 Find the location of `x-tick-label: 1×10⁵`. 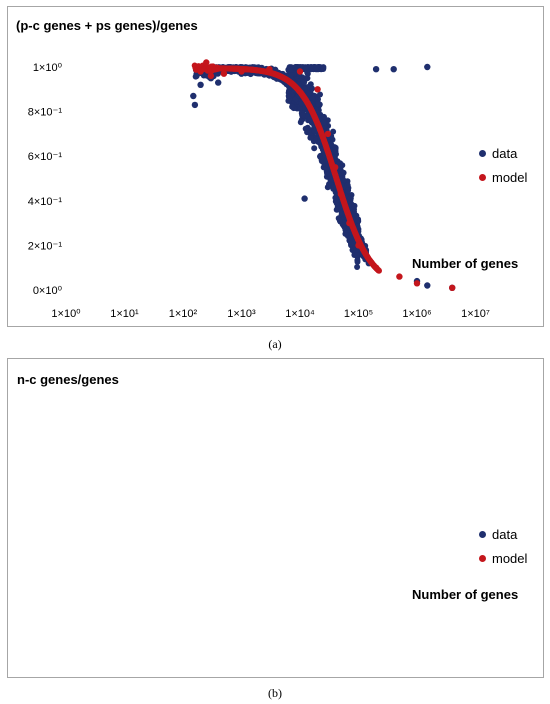

x-tick-label: 1×10⁵ is located at coordinates (358, 314).